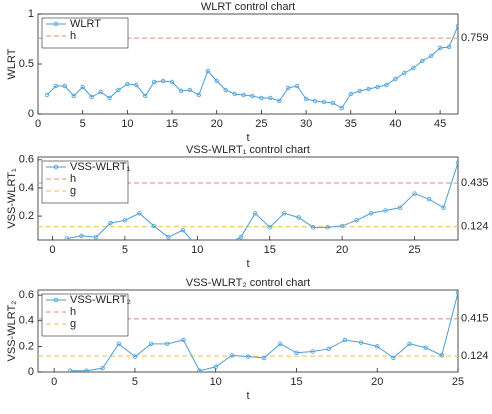  Describe the element at coordinates (440, 124) in the screenshot. I see `x-tick-label: 45` at that location.